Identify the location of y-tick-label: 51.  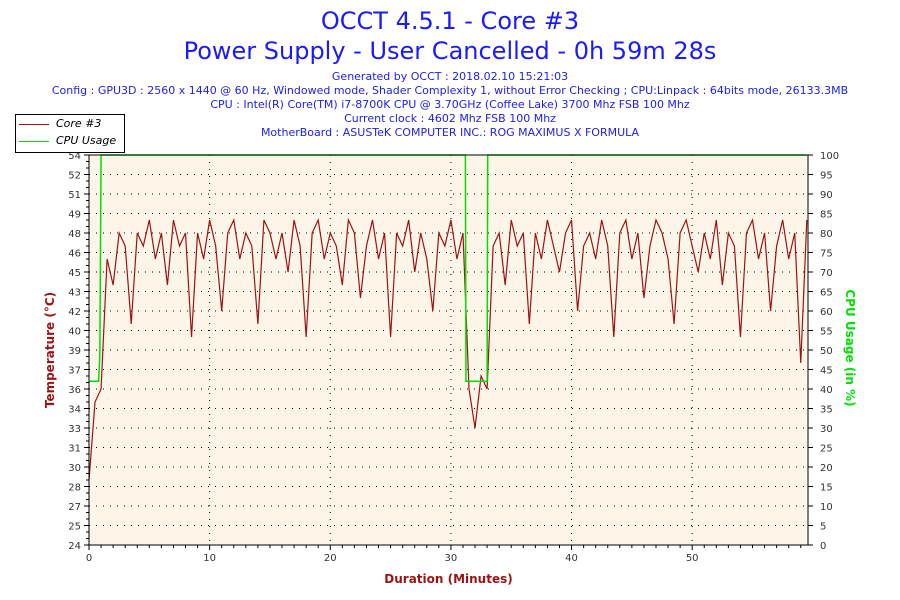
(74, 195).